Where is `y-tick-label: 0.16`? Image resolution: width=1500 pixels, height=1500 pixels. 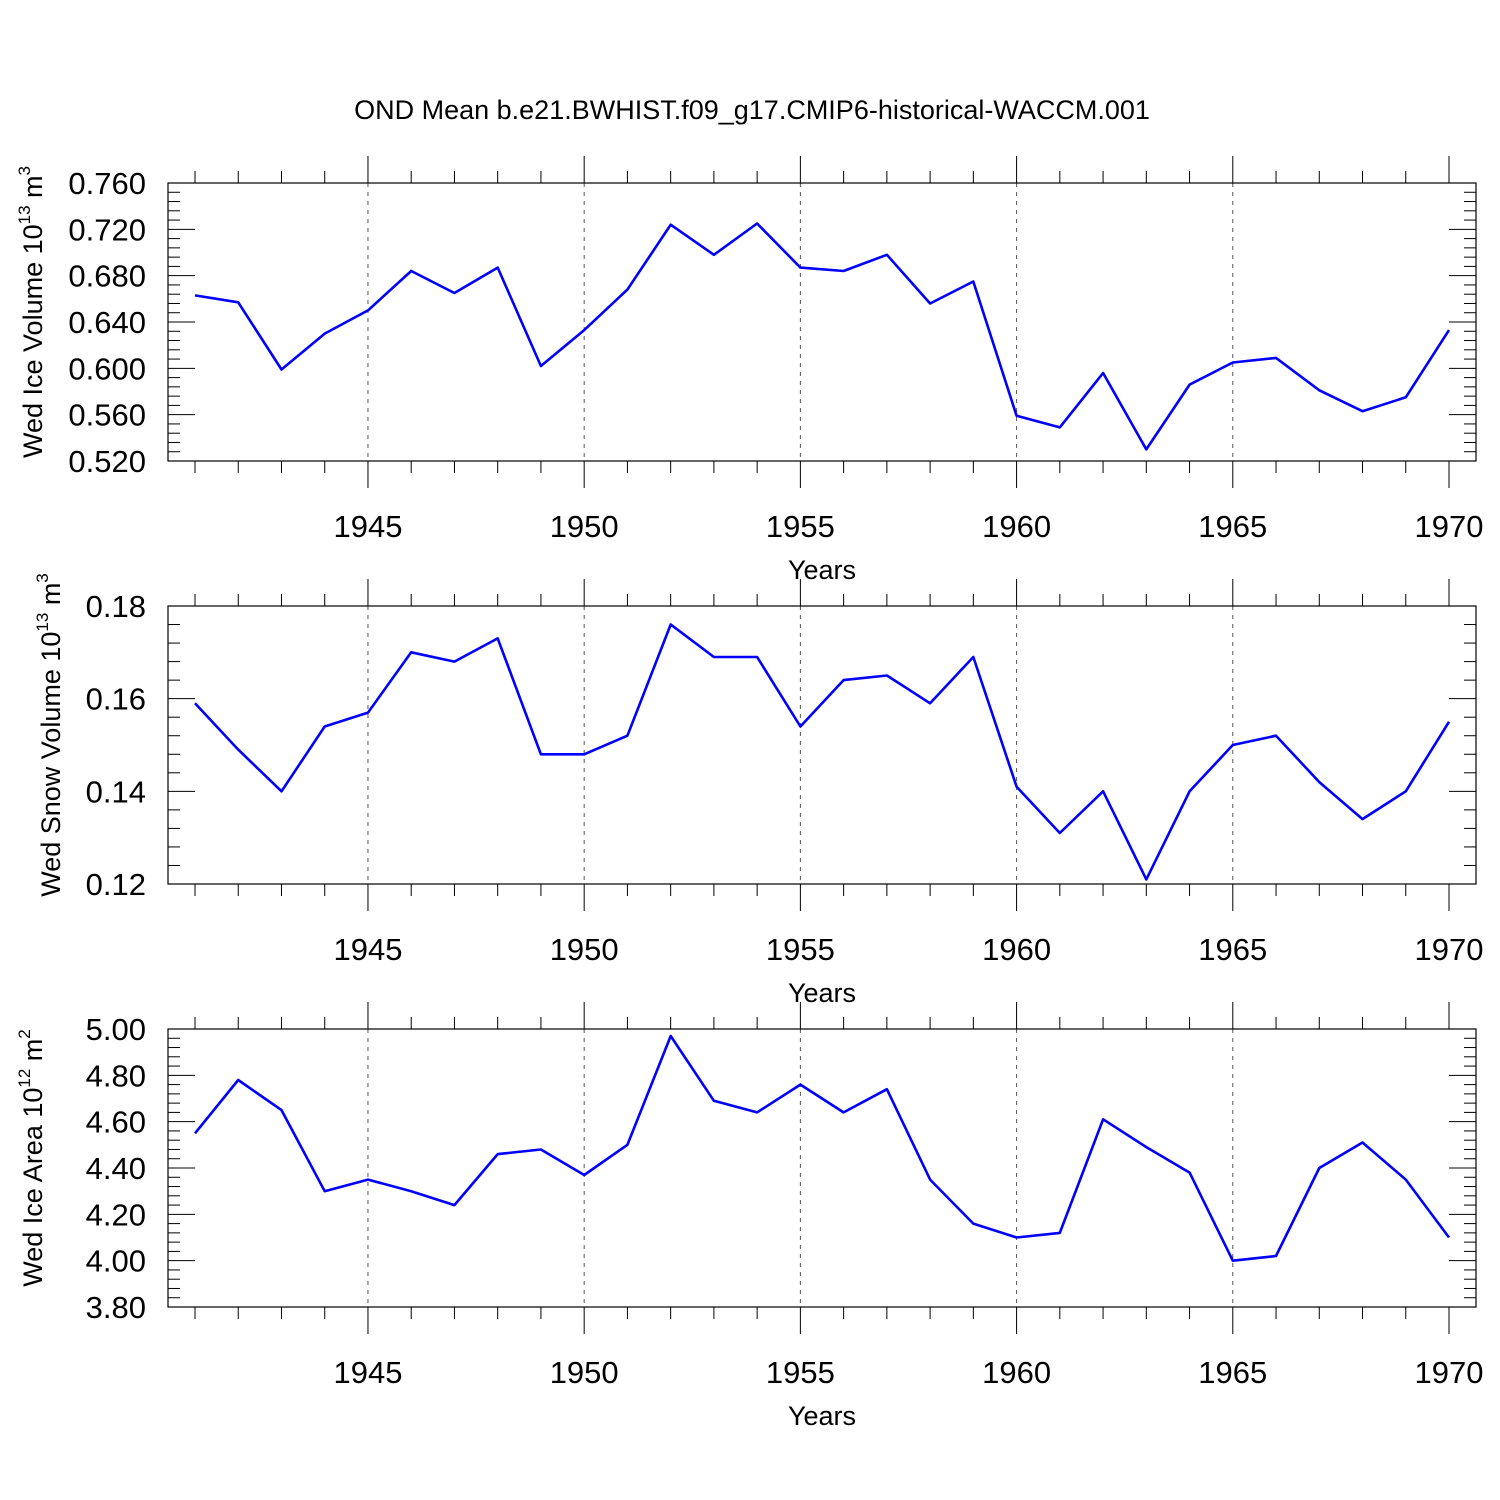 y-tick-label: 0.16 is located at coordinates (116, 699).